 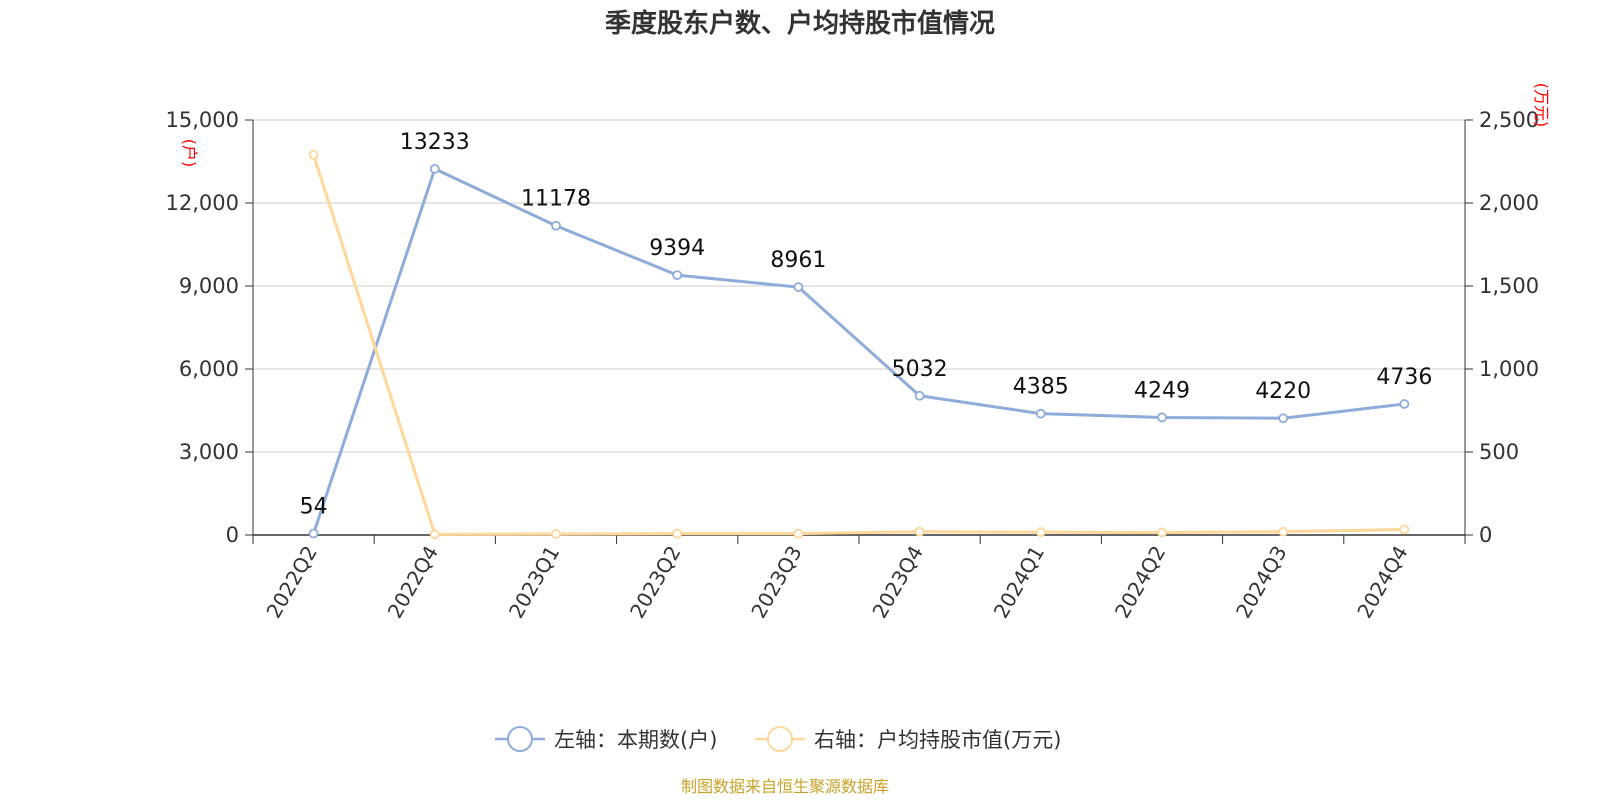 What do you see at coordinates (202, 120) in the screenshot?
I see `left-tick-label: 15,000` at bounding box center [202, 120].